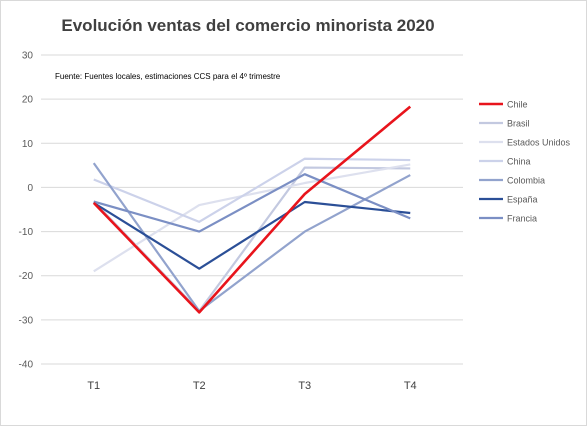  Describe the element at coordinates (304, 386) in the screenshot. I see `x-tick-label: T3` at that location.